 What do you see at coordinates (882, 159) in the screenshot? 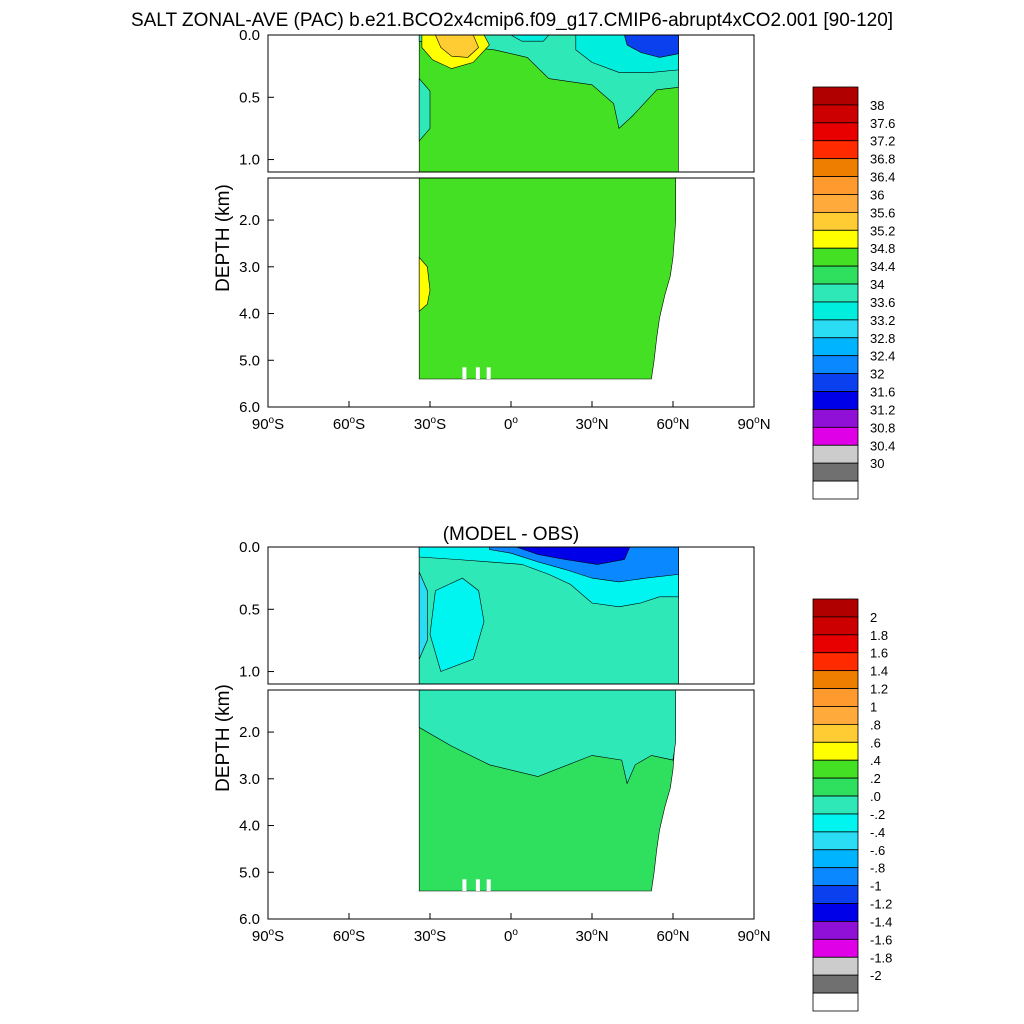
I see `colorbar-label: 36.8` at bounding box center [882, 159].